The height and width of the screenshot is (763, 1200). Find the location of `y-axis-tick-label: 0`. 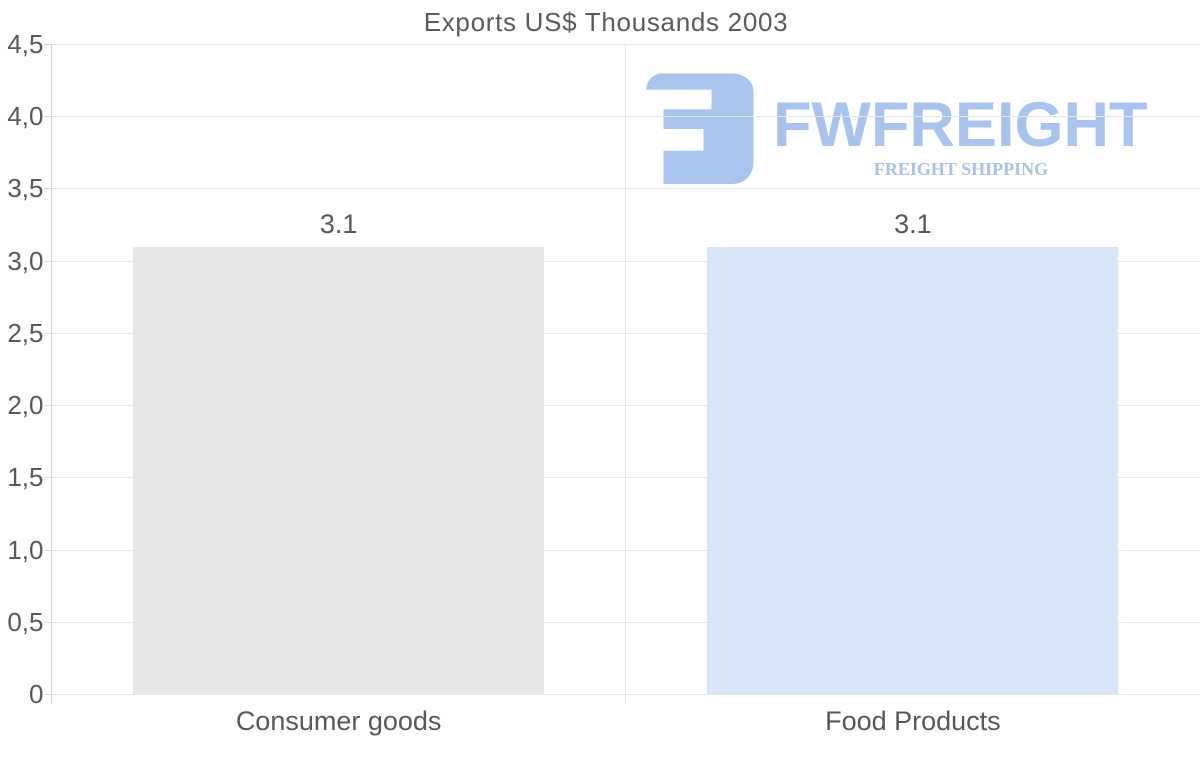

y-axis-tick-label: 0 is located at coordinates (36, 694).